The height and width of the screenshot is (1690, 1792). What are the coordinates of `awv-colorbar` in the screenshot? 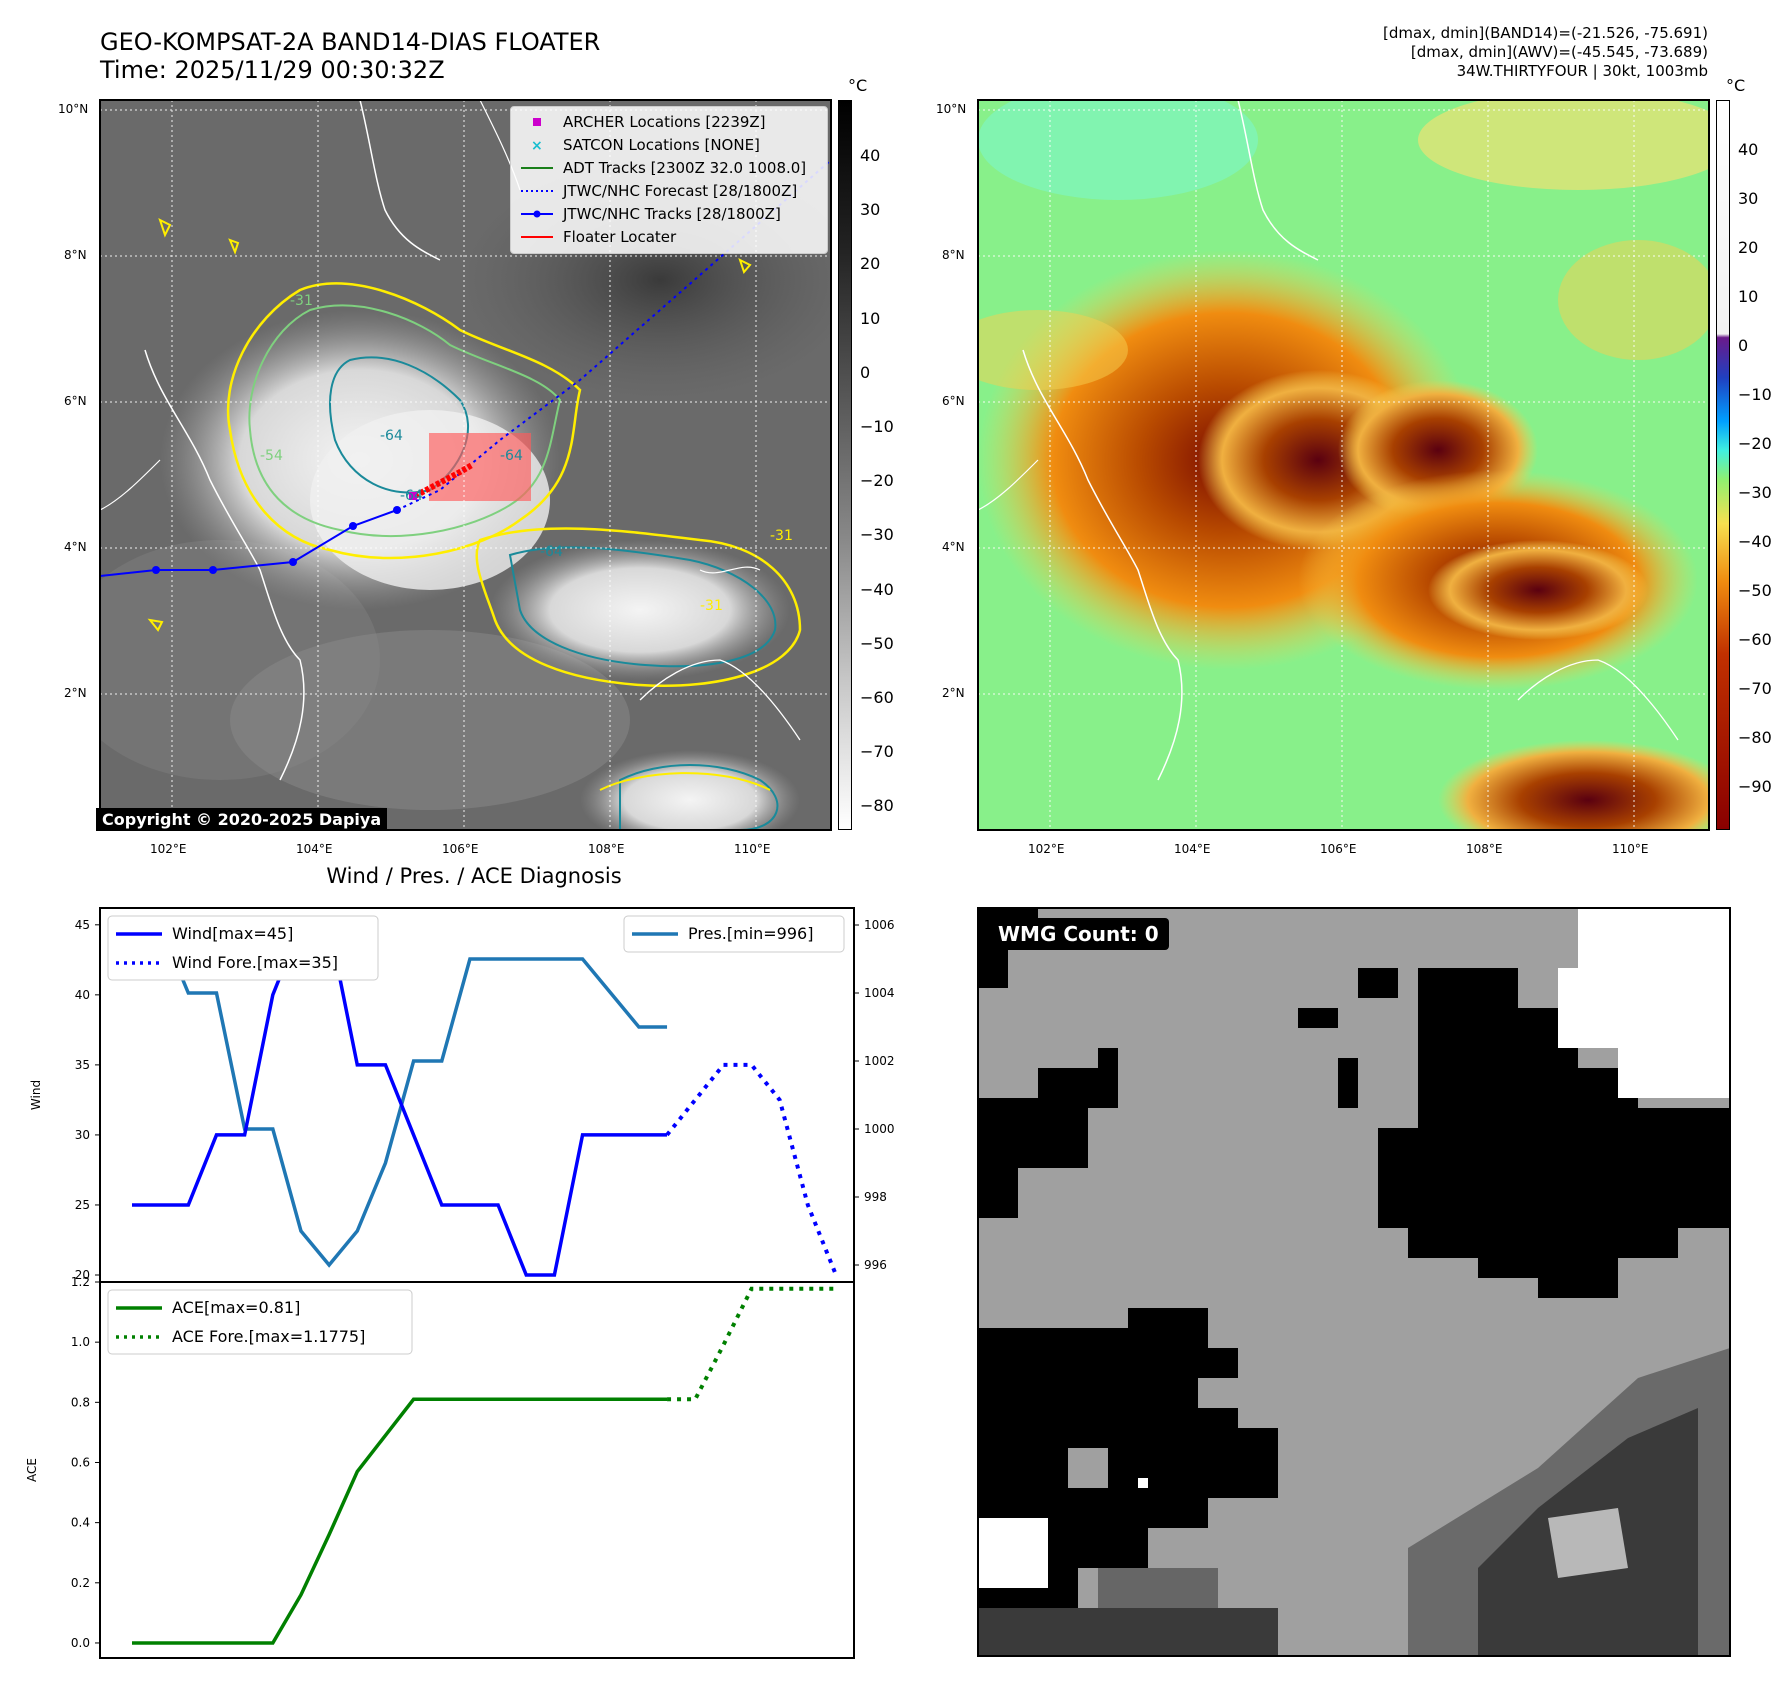 It's located at (1723, 465).